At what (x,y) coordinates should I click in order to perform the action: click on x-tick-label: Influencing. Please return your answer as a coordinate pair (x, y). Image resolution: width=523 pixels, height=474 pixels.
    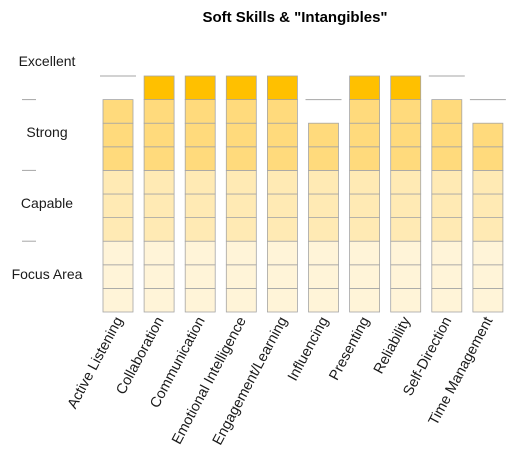
    Looking at the image, I should click on (308, 348).